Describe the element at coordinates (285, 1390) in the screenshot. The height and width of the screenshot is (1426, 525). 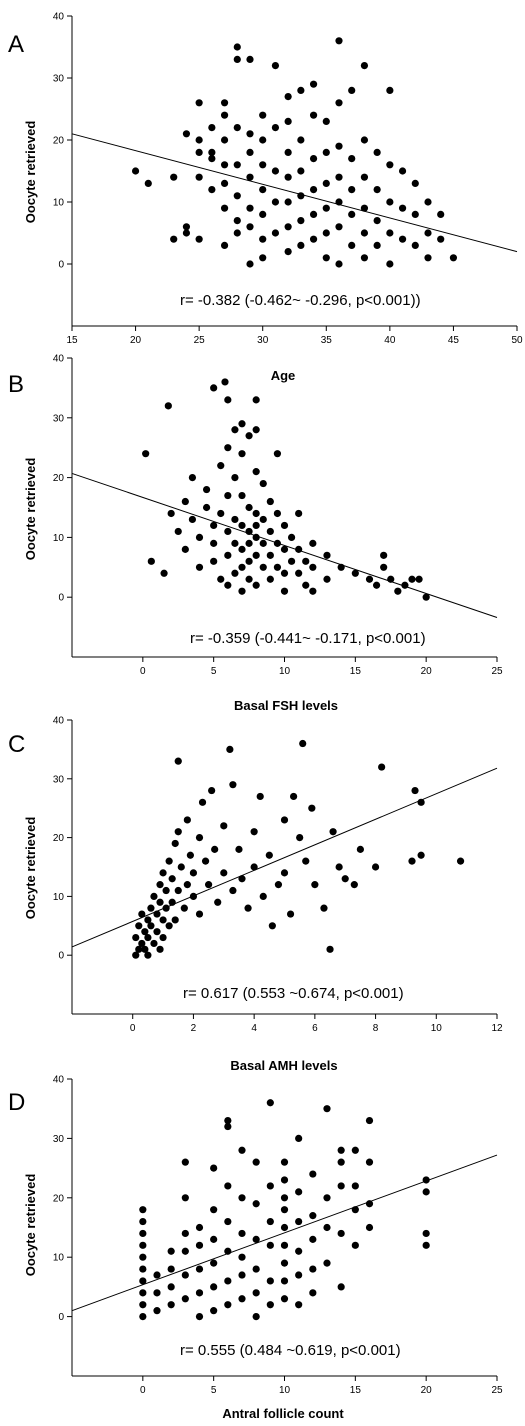
I see `x-tick-label: 10` at that location.